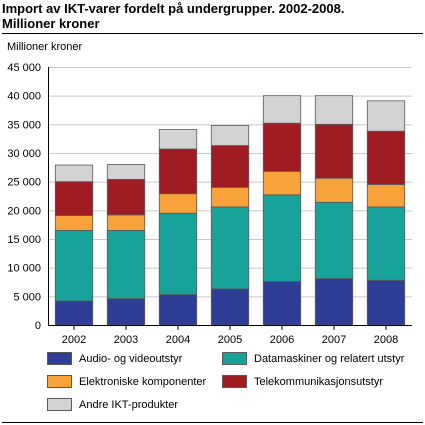 This screenshot has height=425, width=425. What do you see at coordinates (27, 297) in the screenshot?
I see `y-tick-label: 5 000` at bounding box center [27, 297].